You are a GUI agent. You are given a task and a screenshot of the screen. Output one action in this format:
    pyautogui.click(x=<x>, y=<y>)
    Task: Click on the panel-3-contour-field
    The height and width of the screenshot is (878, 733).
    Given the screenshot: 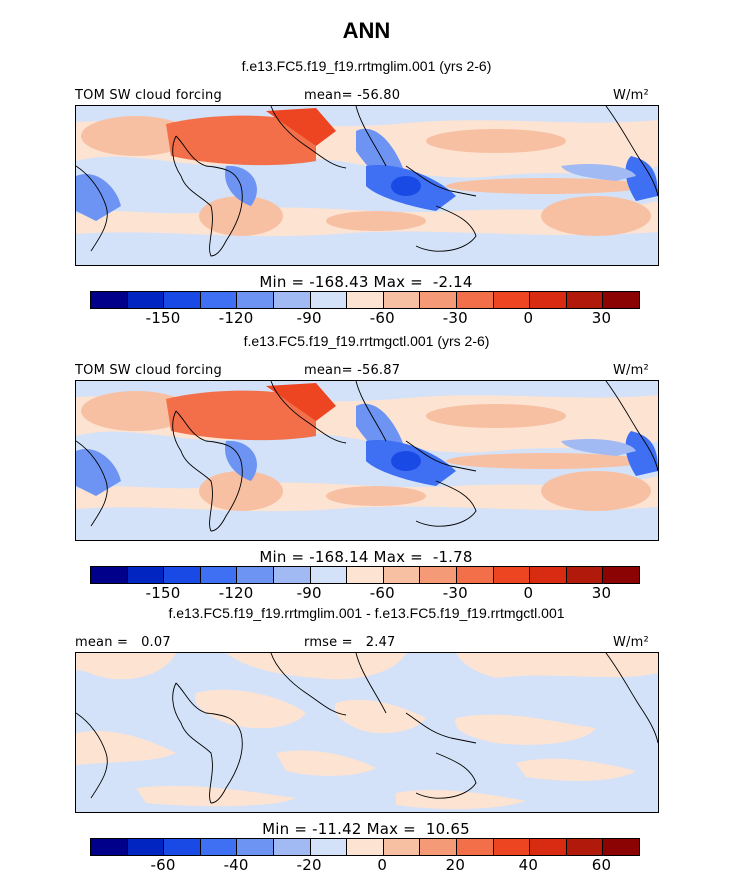 What is the action you would take?
    pyautogui.click(x=367, y=732)
    